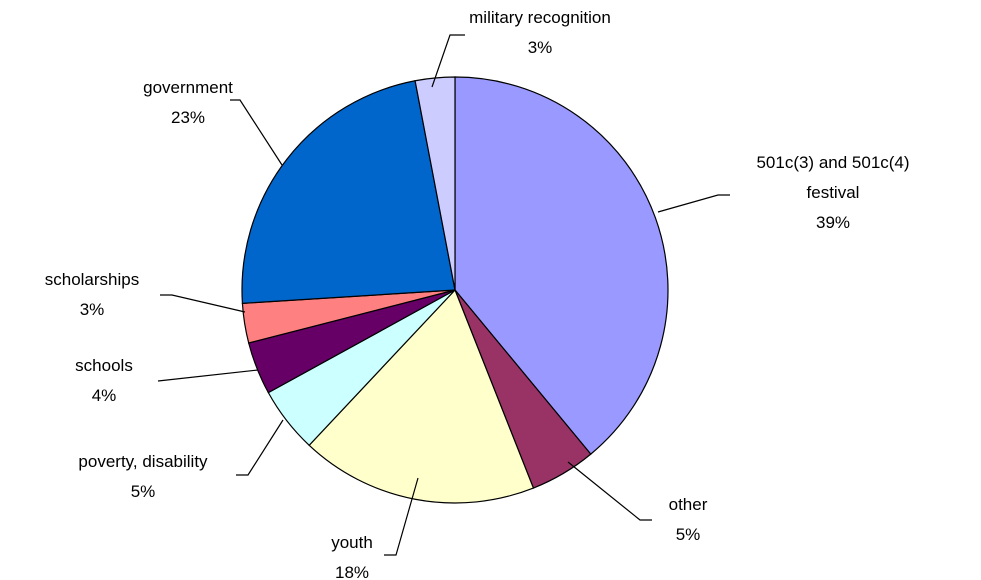 Image resolution: width=981 pixels, height=580 pixels. Describe the element at coordinates (188, 117) in the screenshot. I see `value-label: 23%` at that location.